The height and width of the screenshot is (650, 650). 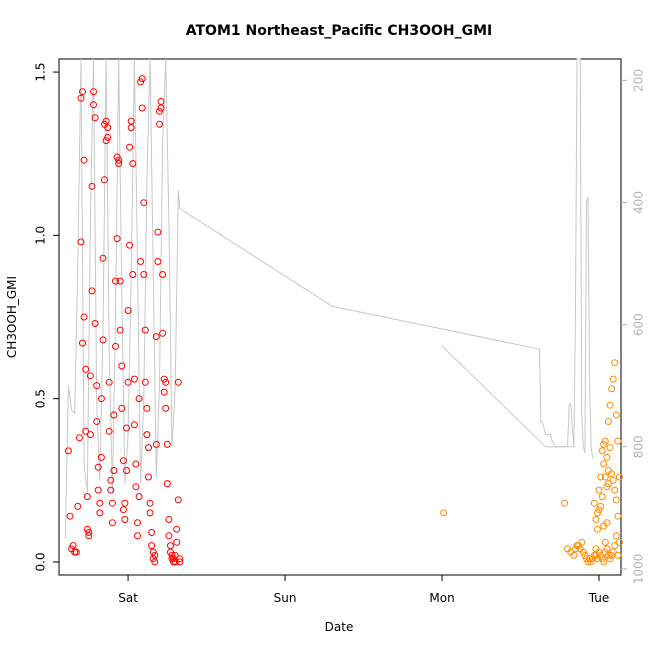 I want to click on x-tick-label: Mon, so click(x=441, y=598).